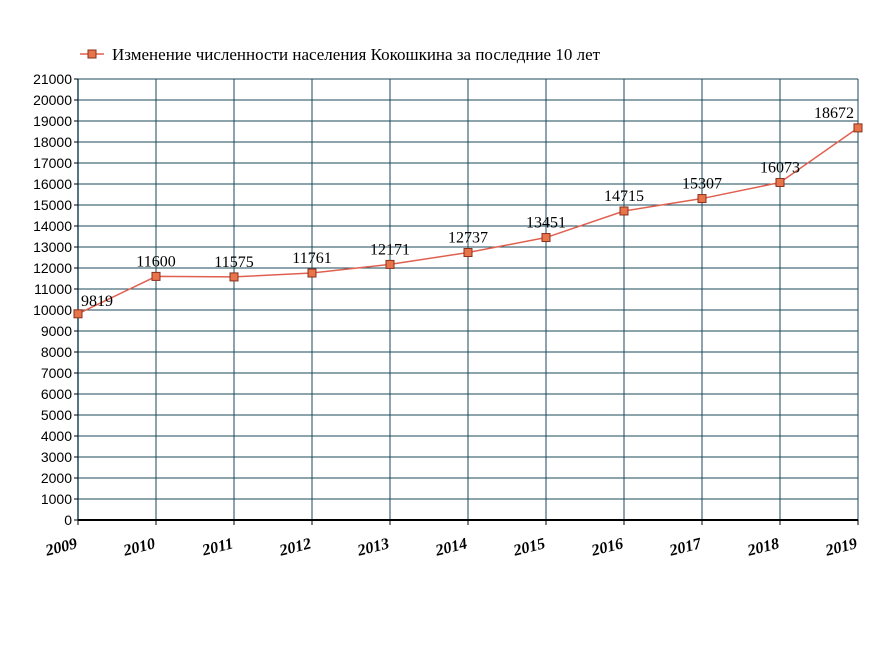  I want to click on x-tick-label: 2009, so click(61, 547).